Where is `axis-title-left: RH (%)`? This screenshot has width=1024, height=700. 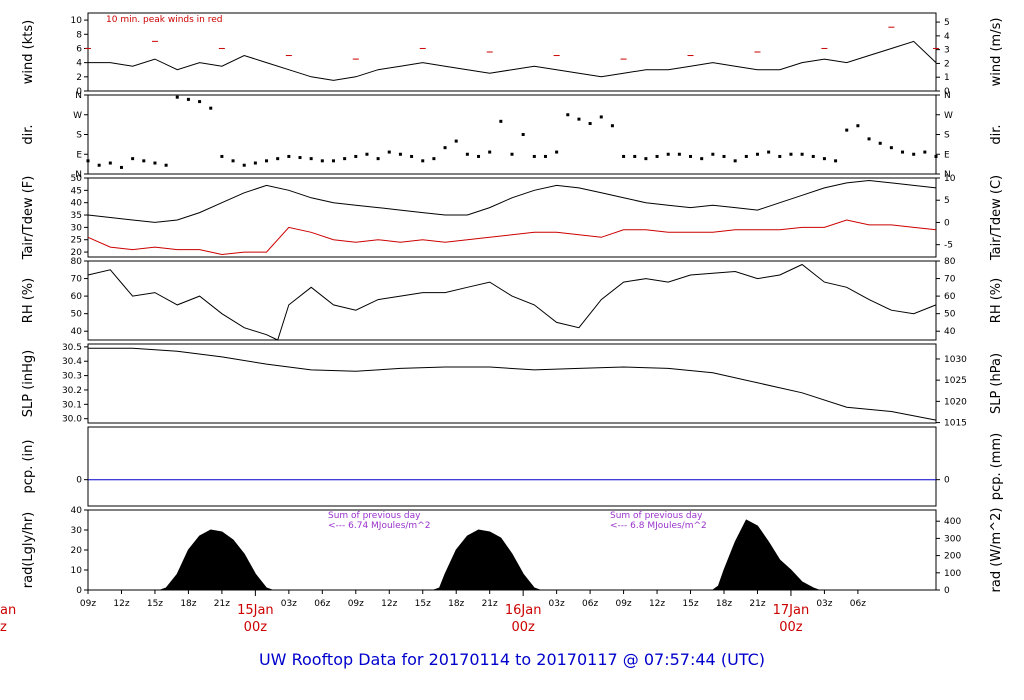 axis-title-left: RH (%) is located at coordinates (28, 300).